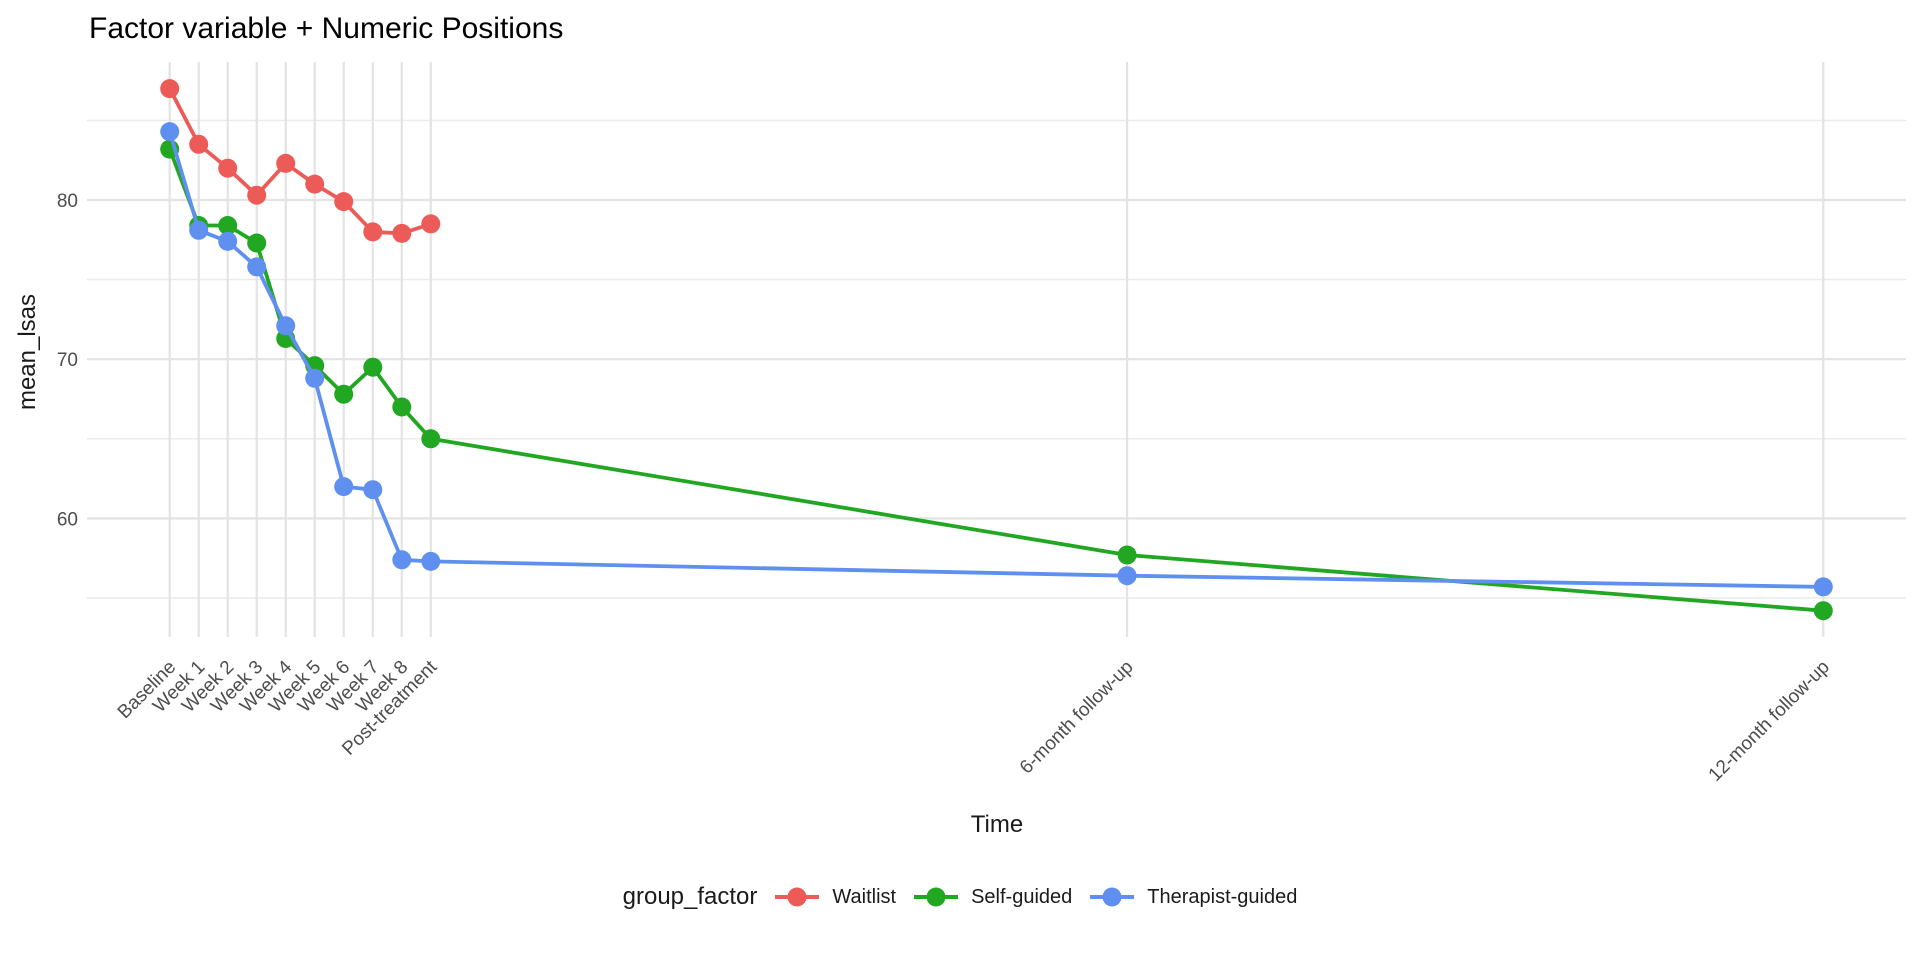 The width and height of the screenshot is (1920, 960). What do you see at coordinates (1077, 718) in the screenshot?
I see `x-tick-label-6-month-follow-up: 6-month follow-up` at bounding box center [1077, 718].